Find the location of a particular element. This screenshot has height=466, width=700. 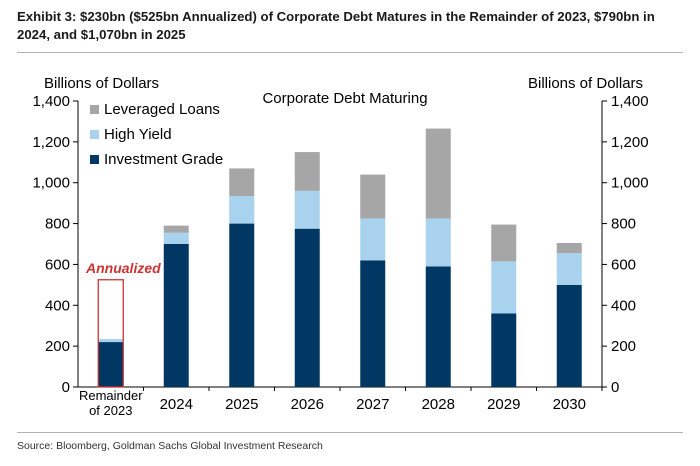

legend-swatch-leveraged-loans is located at coordinates (94, 109).